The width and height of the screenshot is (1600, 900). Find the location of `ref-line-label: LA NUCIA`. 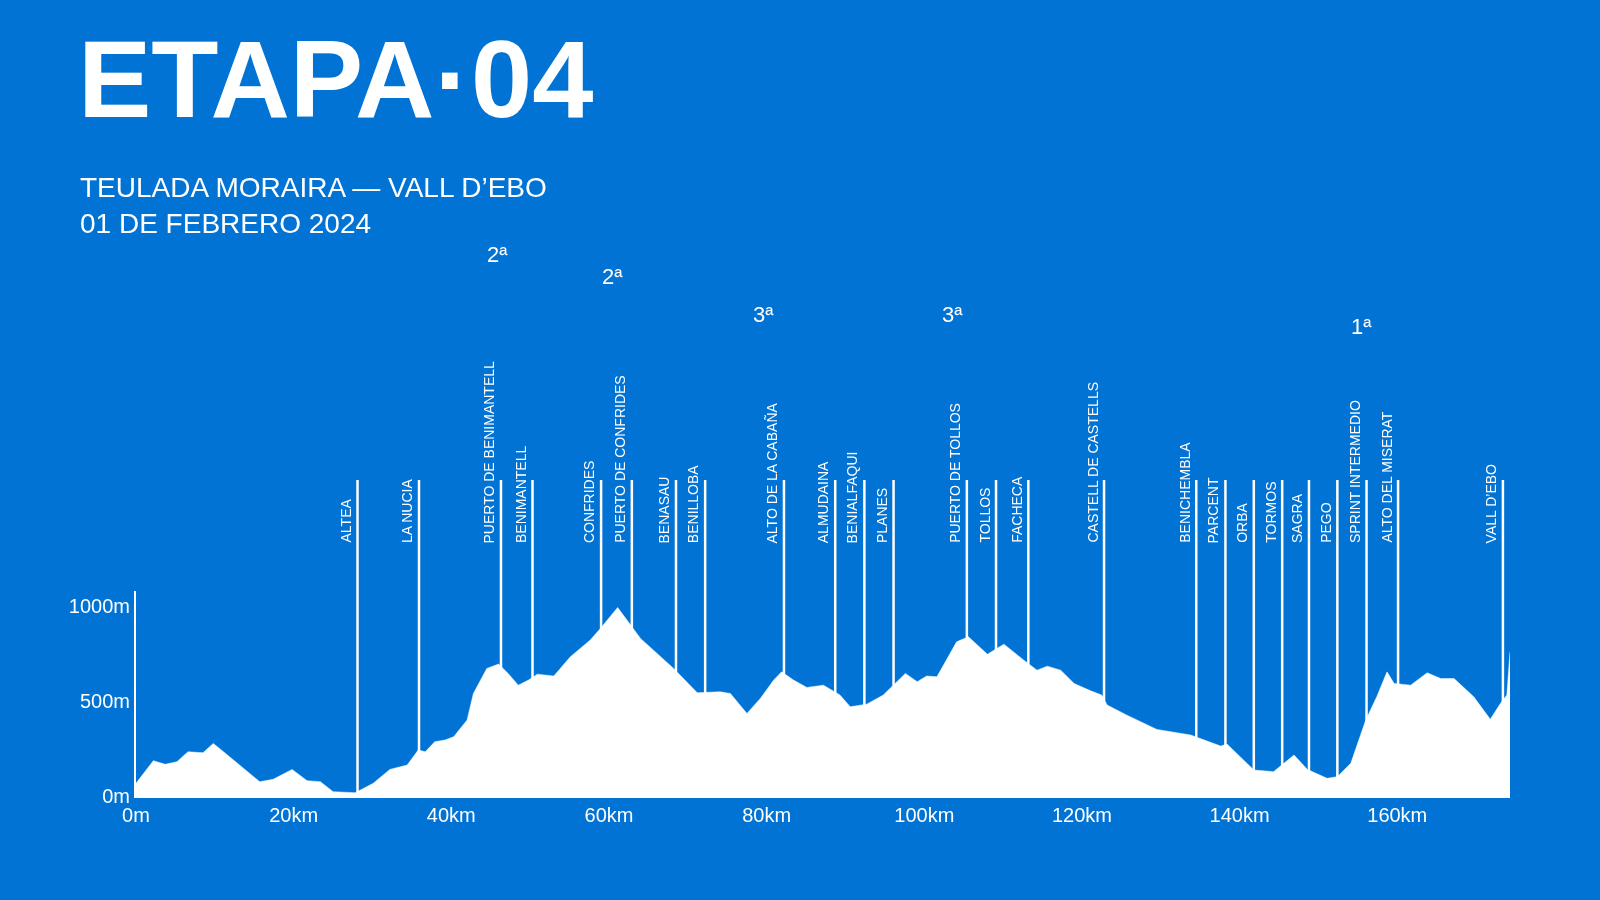

ref-line-label: LA NUCIA is located at coordinates (407, 510).